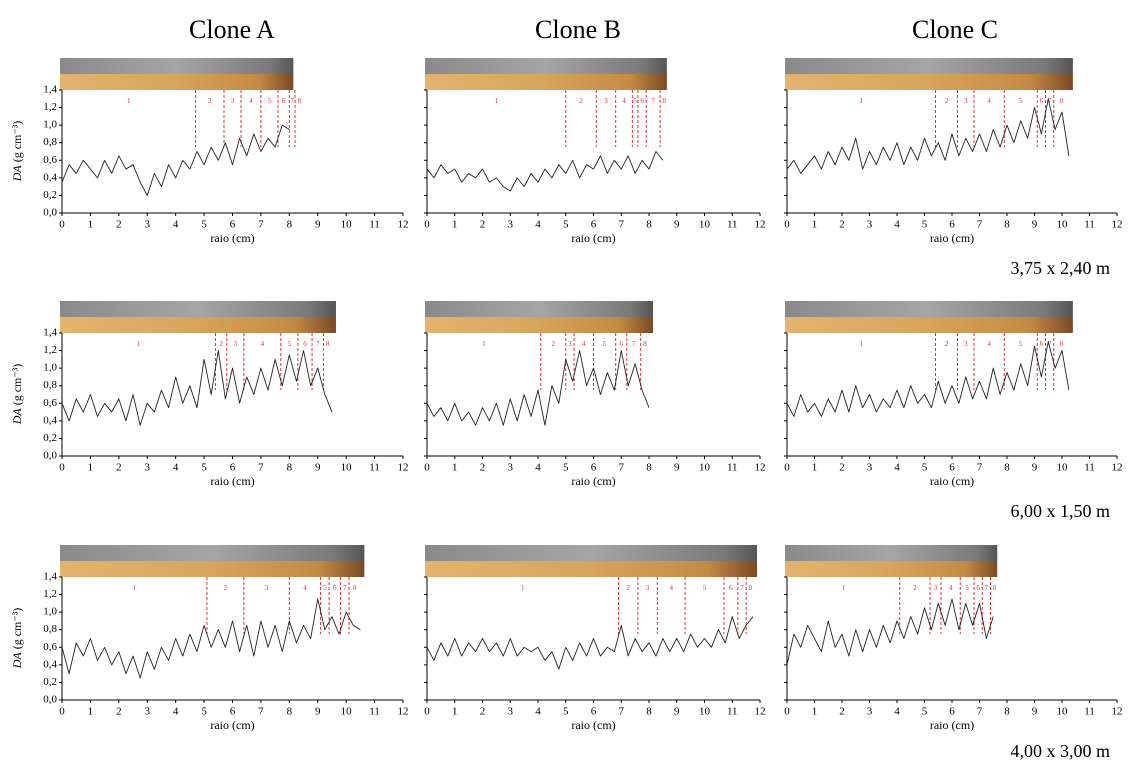  What do you see at coordinates (1060, 751) in the screenshot?
I see `row-label: 4,00 x 3,00 m` at bounding box center [1060, 751].